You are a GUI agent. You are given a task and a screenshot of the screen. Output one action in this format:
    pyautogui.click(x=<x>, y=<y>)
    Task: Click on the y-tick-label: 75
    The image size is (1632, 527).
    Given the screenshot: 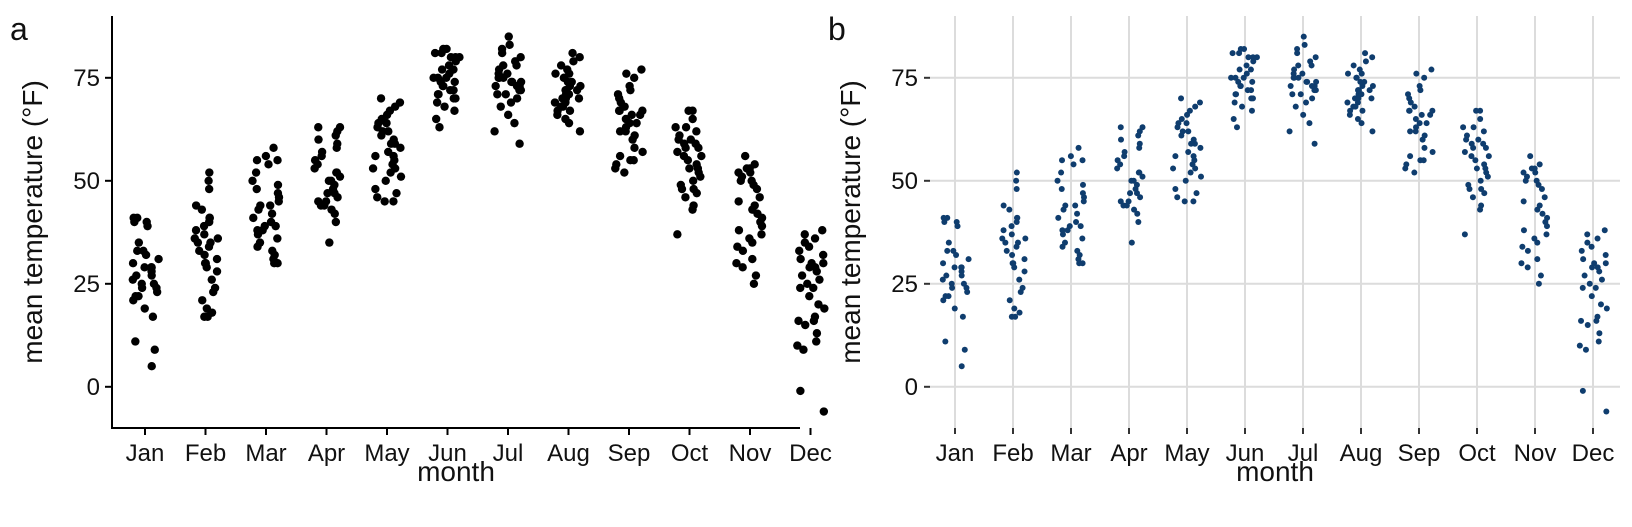 What is the action you would take?
    pyautogui.click(x=904, y=78)
    